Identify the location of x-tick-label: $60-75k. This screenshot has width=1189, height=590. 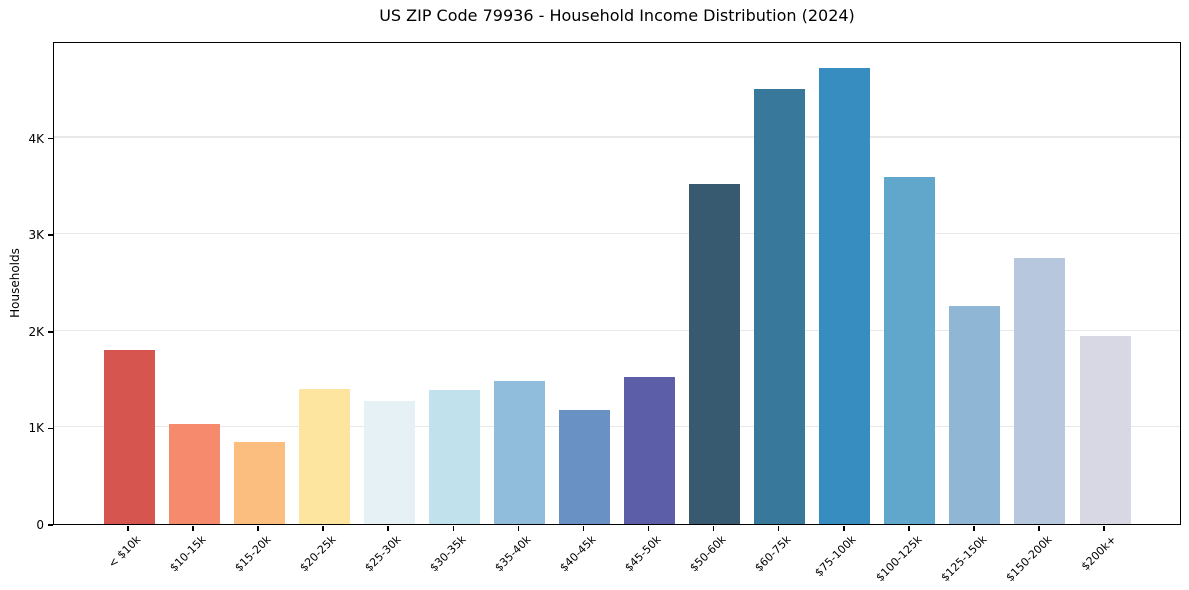
(773, 554).